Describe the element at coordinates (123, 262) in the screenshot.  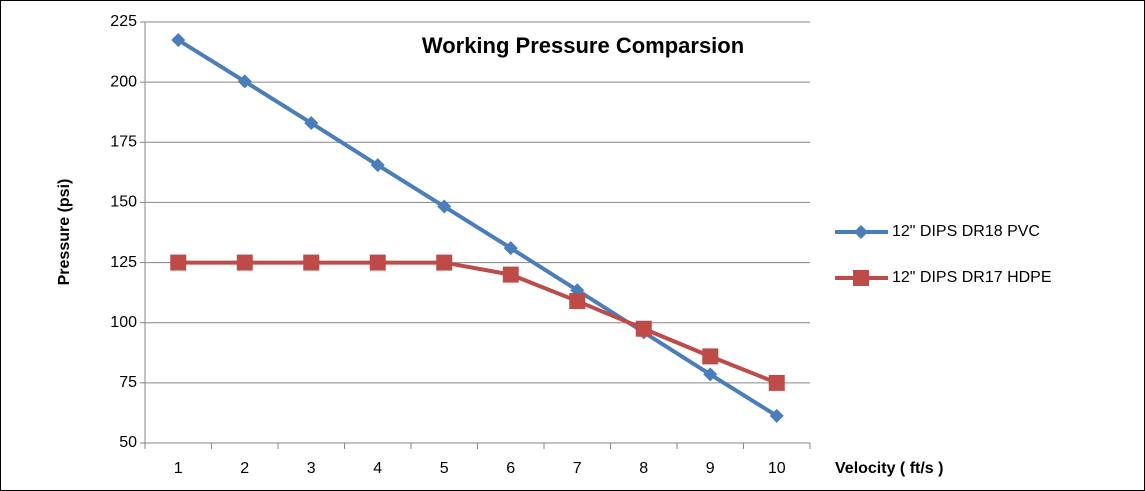
I see `y-tick-label: 125` at that location.